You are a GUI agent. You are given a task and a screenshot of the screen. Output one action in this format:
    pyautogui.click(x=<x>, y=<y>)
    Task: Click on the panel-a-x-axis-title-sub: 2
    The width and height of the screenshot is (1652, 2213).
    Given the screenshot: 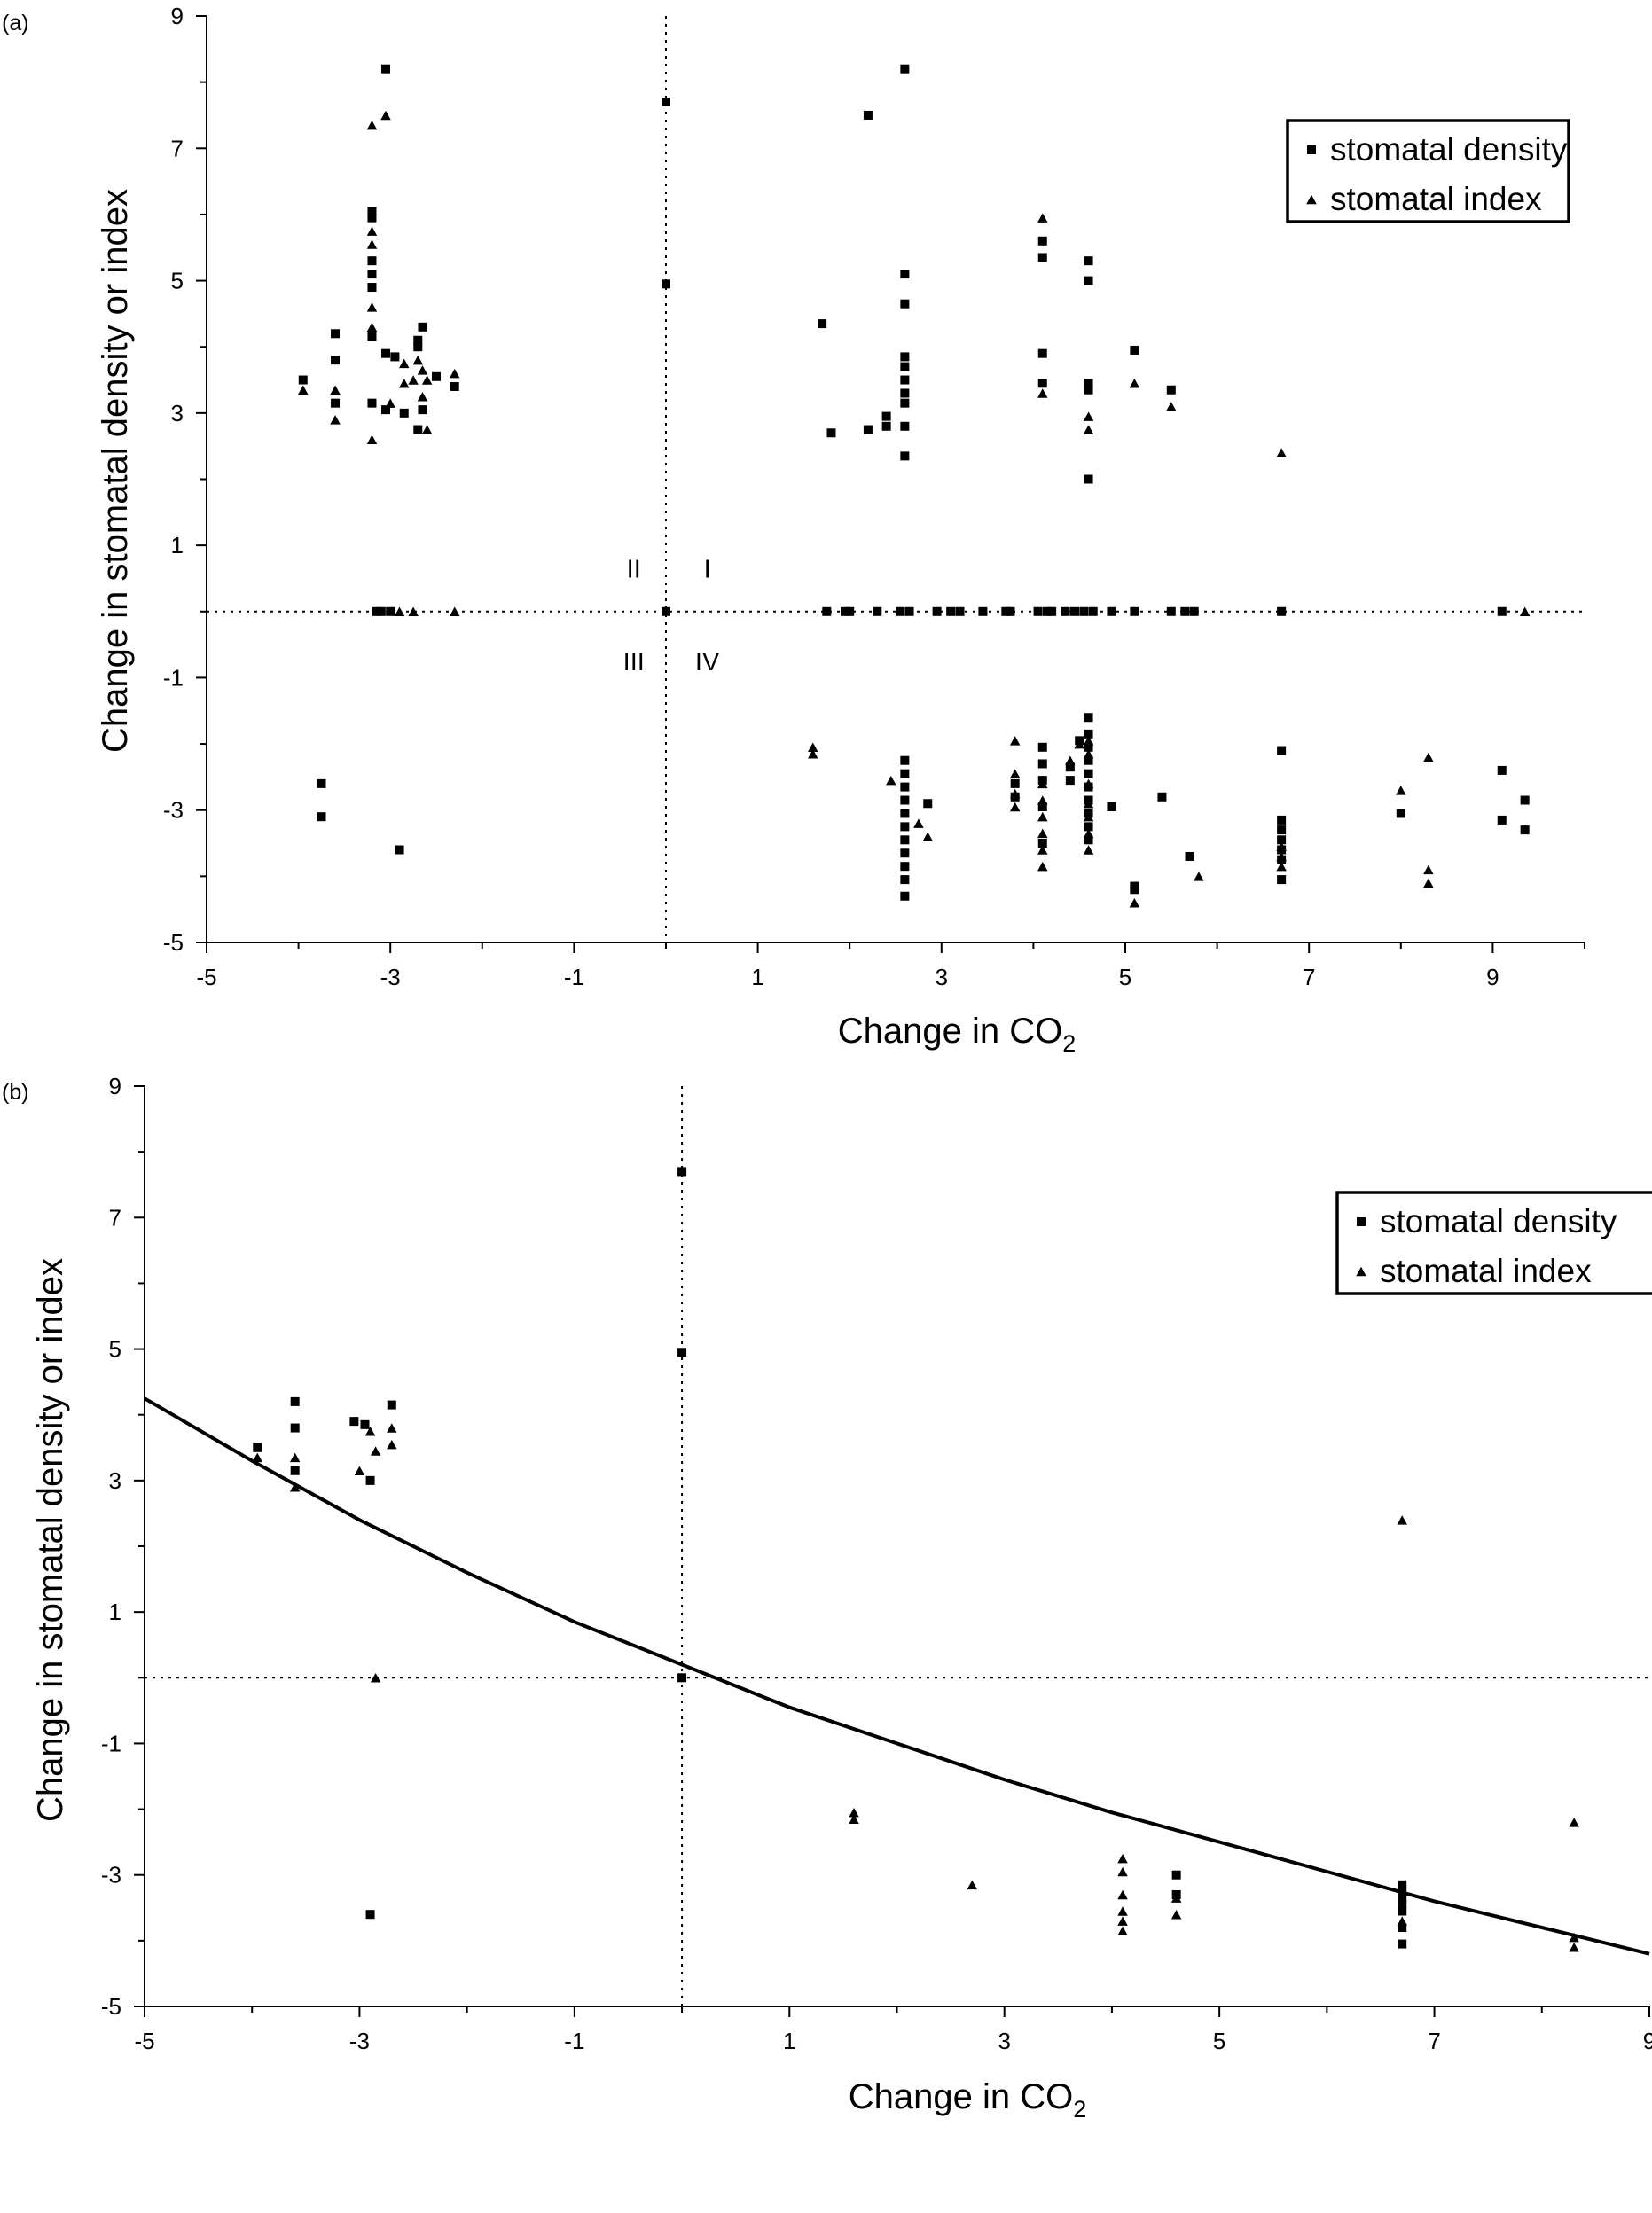 What is the action you would take?
    pyautogui.click(x=1069, y=1044)
    